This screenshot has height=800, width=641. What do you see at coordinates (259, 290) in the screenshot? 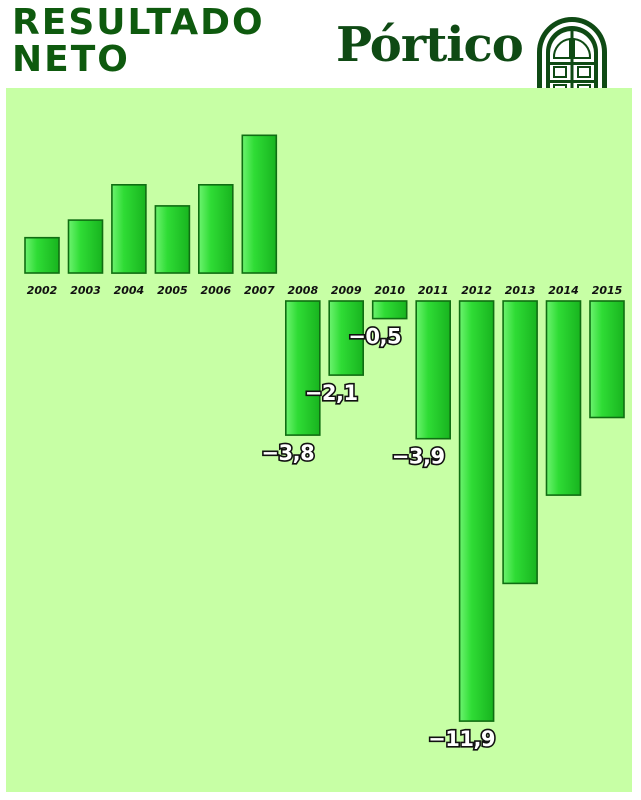
I see `year-label-2007: 2007` at bounding box center [259, 290].